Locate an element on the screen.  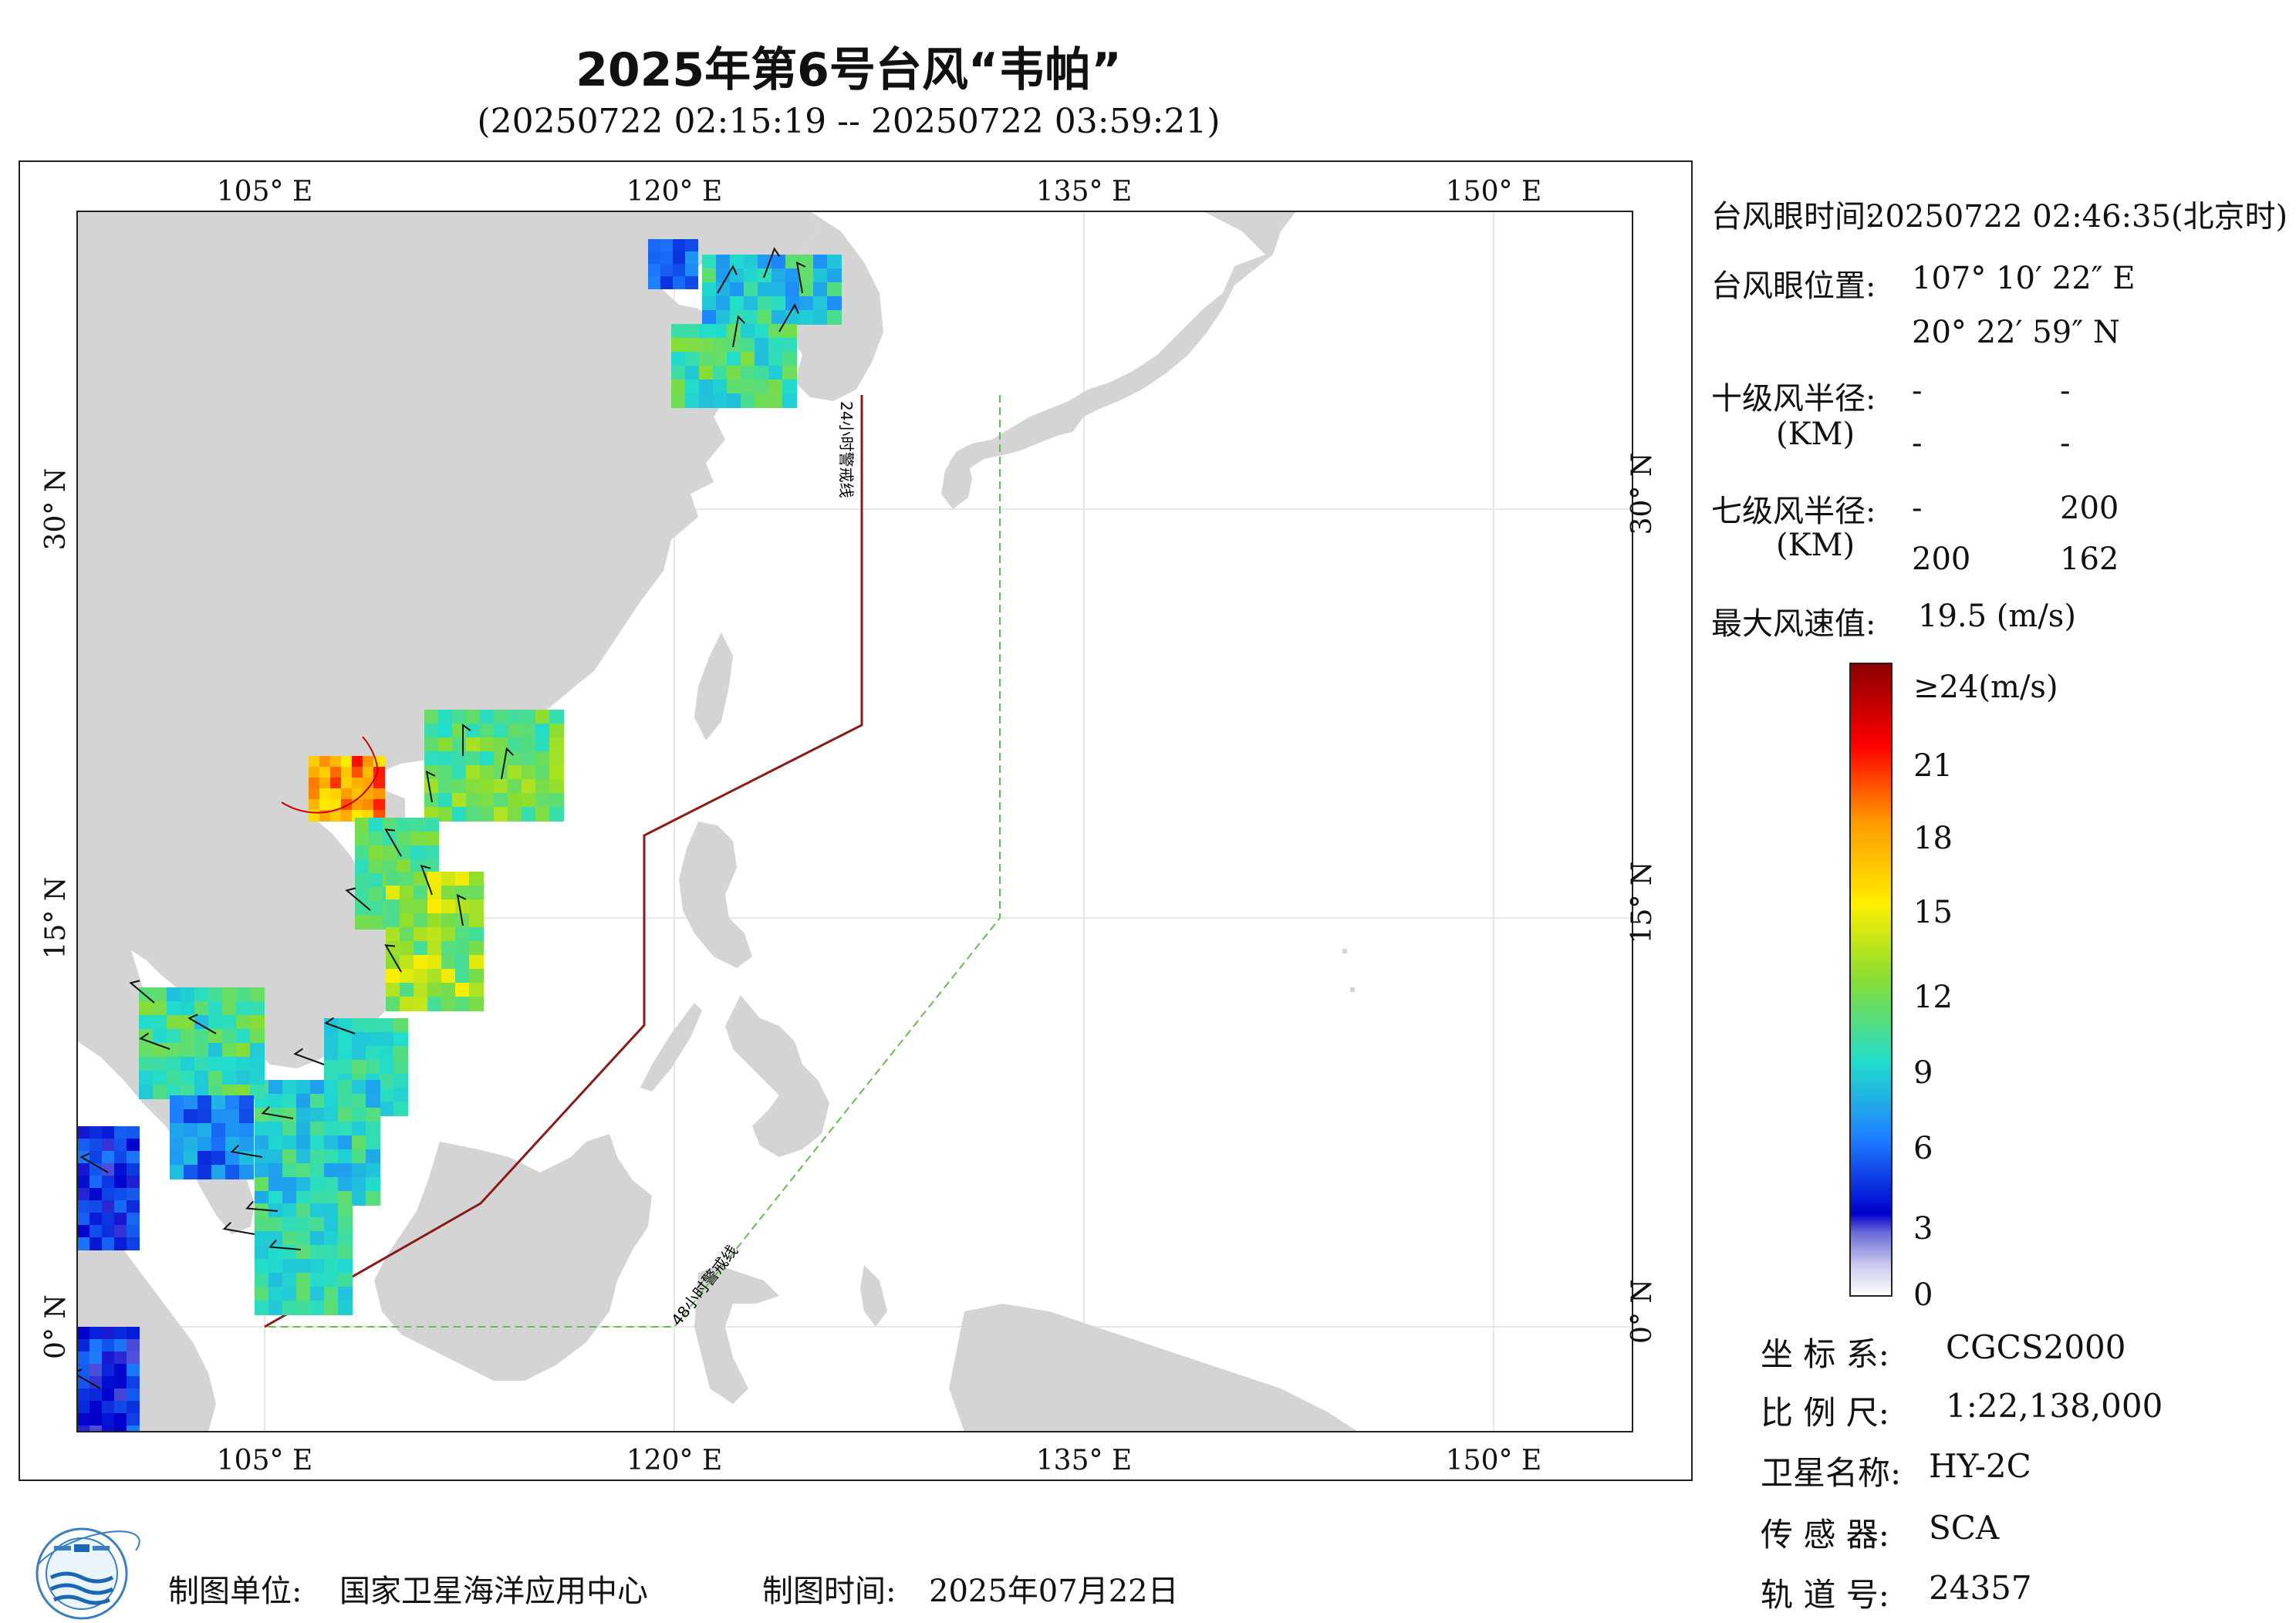
typhoon-eye-circle is located at coordinates (330, 775).